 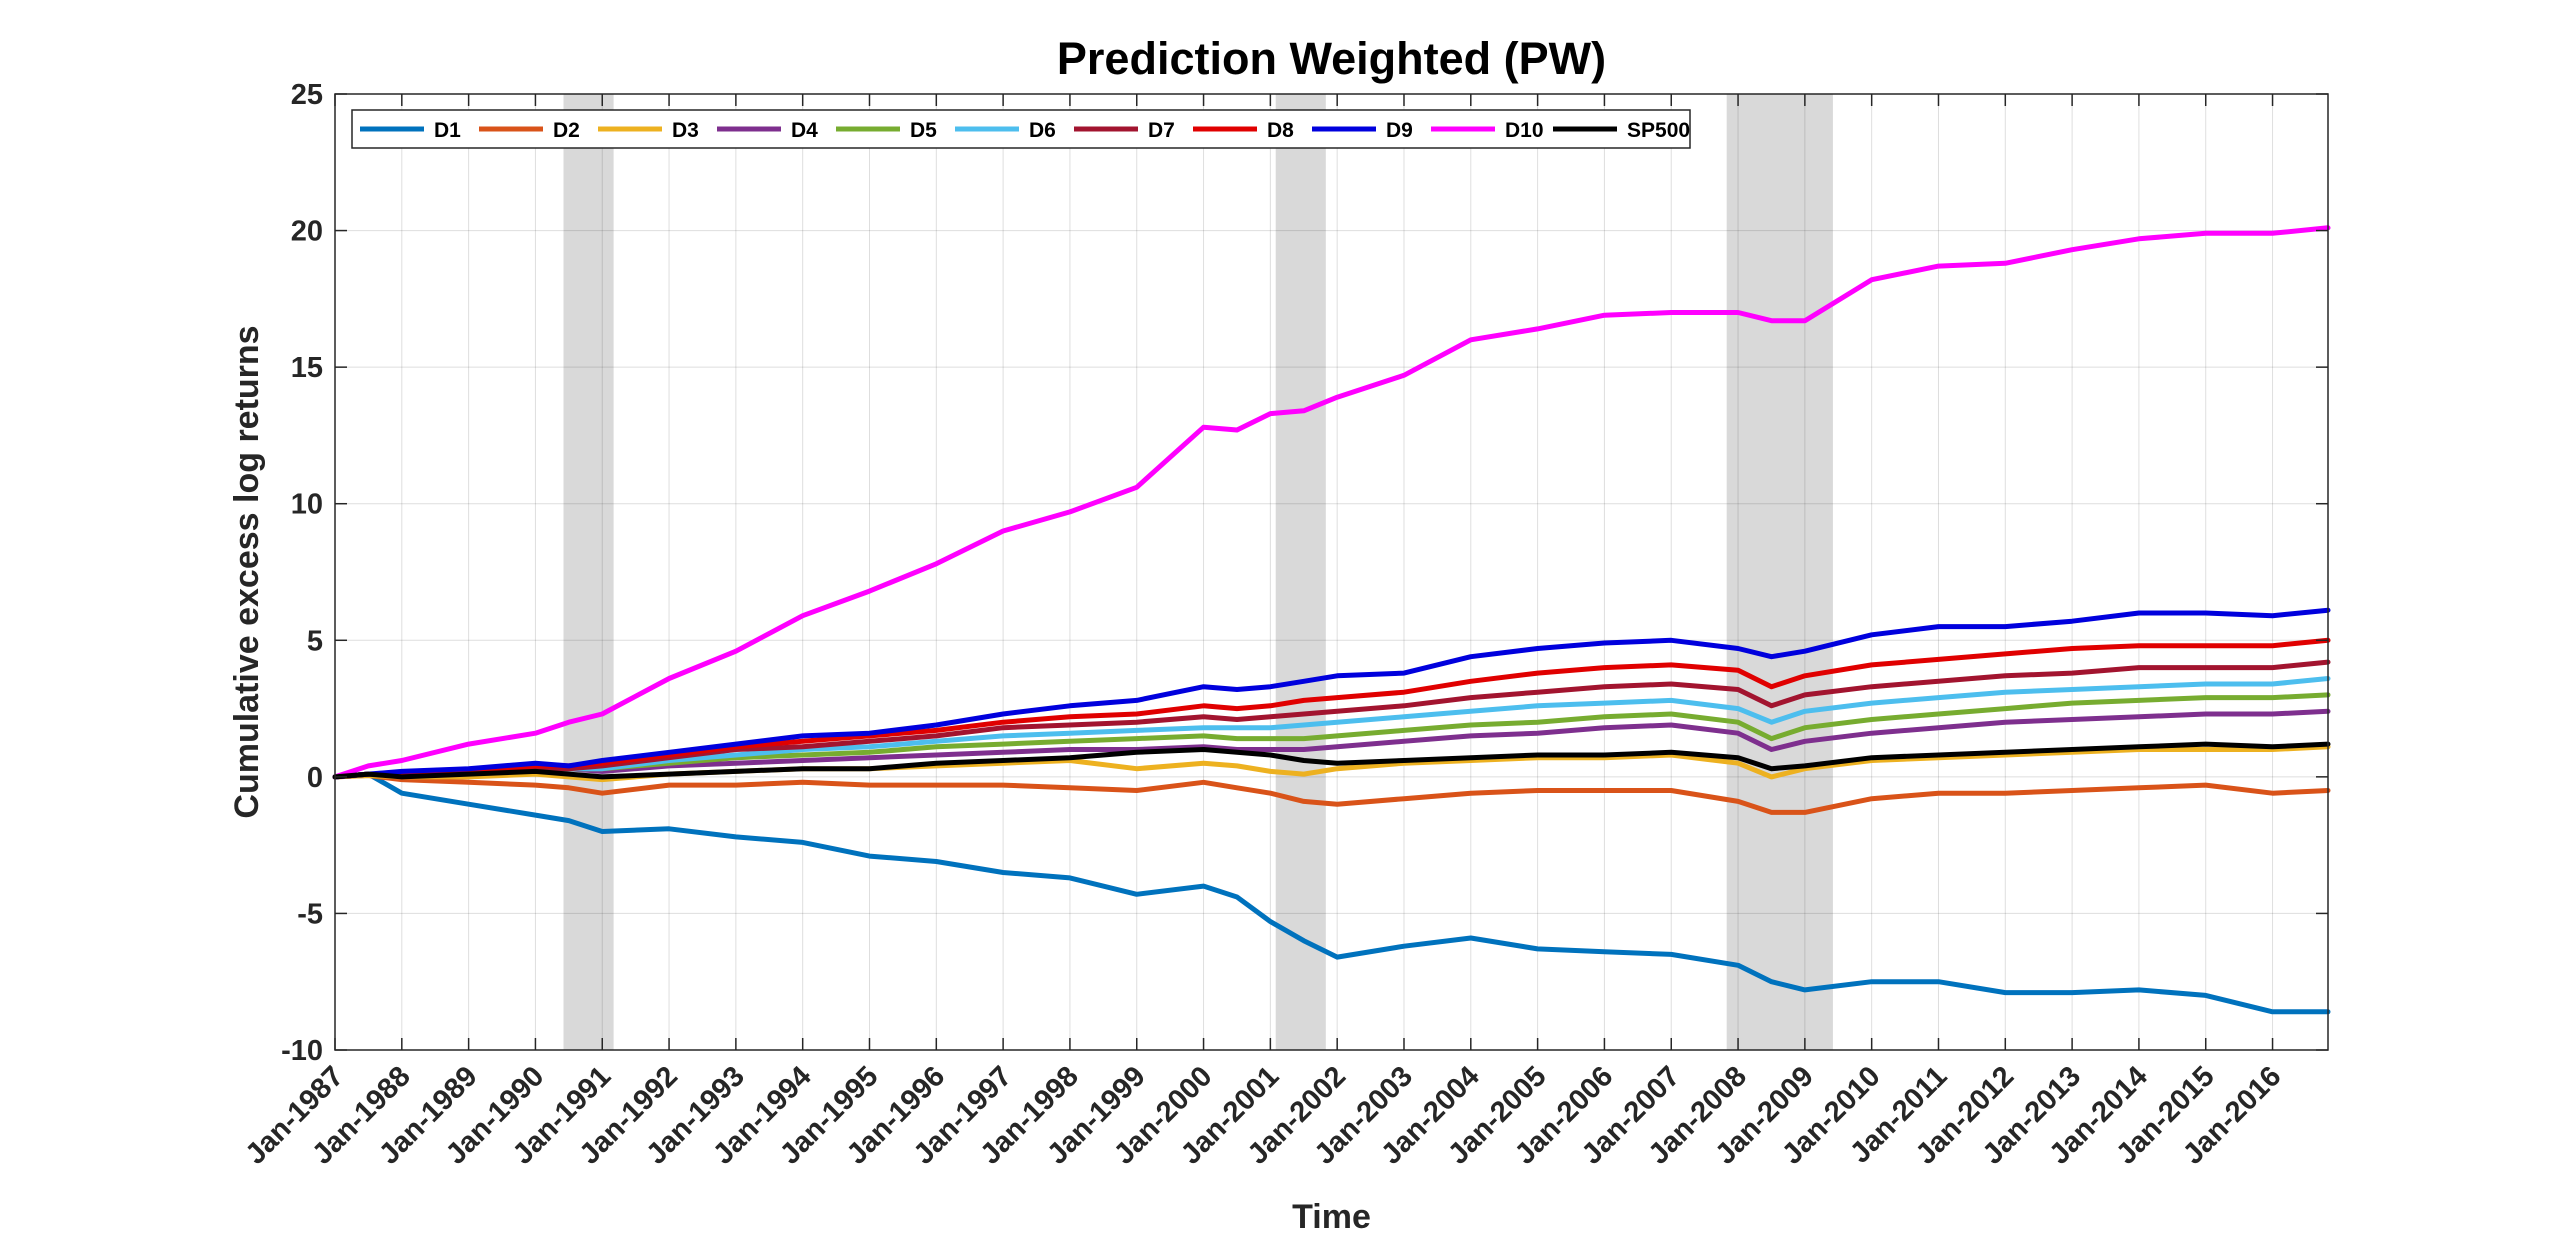 I want to click on series-line-d7, so click(x=1331, y=719).